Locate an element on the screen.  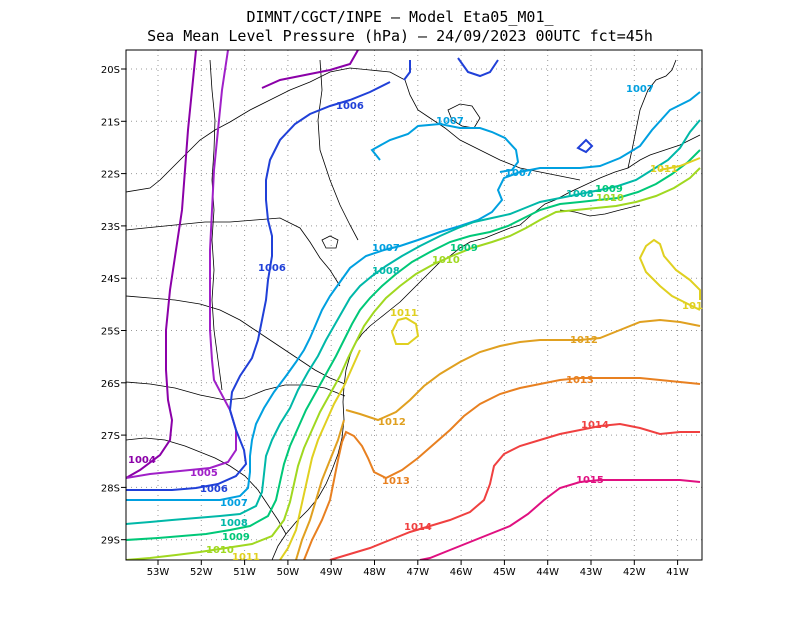
island-coast is located at coordinates (652, 114).